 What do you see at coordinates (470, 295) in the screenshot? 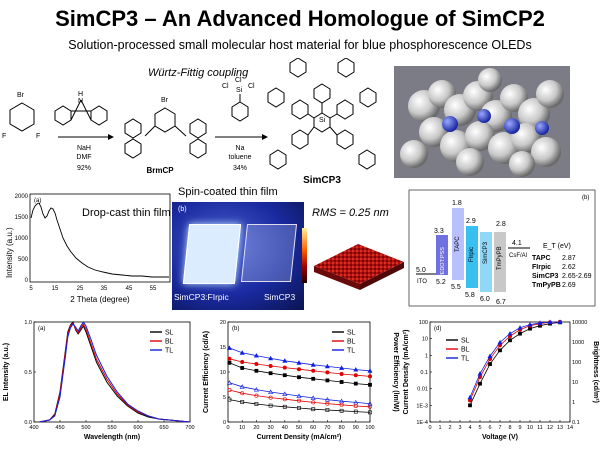
I see `firpic-homo-value: 5.8` at bounding box center [470, 295].